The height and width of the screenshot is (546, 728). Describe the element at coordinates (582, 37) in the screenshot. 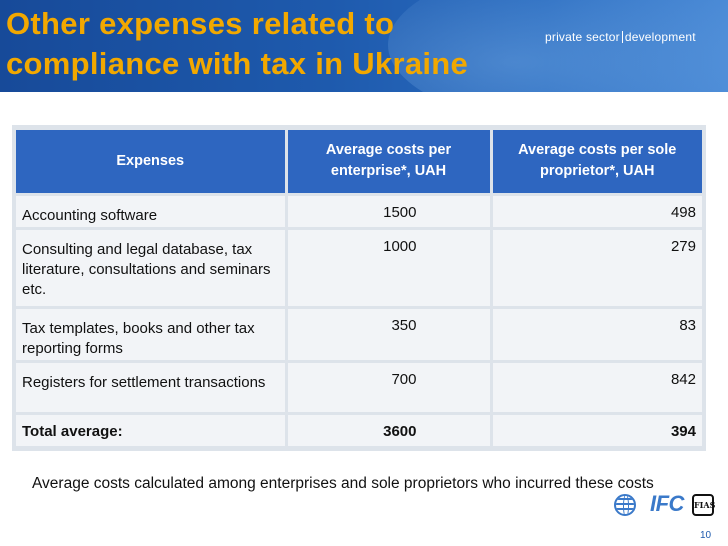

I see `brand-left-text: private sector` at that location.